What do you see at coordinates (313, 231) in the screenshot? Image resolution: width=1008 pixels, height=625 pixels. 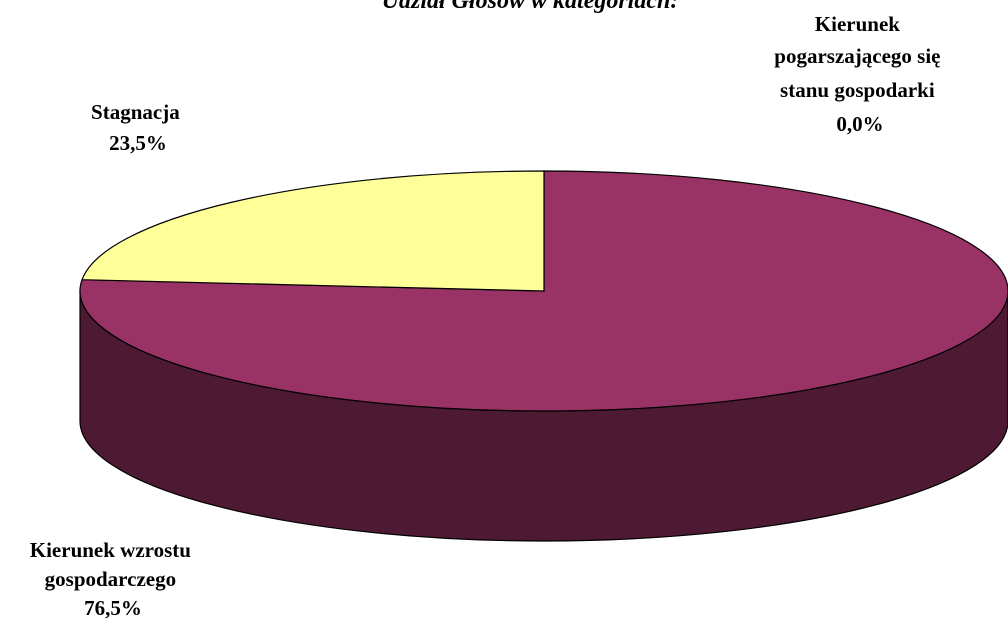 I see `pie-slice-stagnacja` at bounding box center [313, 231].